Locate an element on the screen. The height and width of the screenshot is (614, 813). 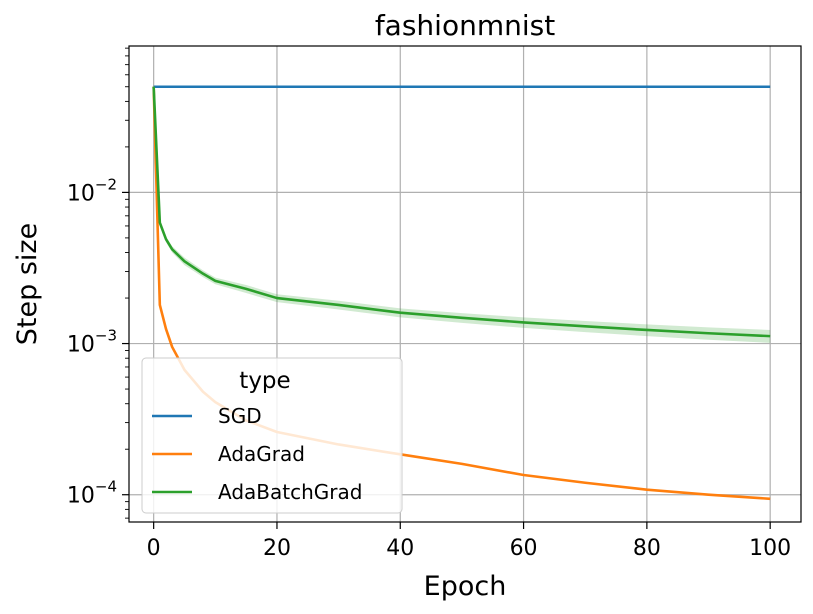
x-tick-label: 40 is located at coordinates (400, 548).